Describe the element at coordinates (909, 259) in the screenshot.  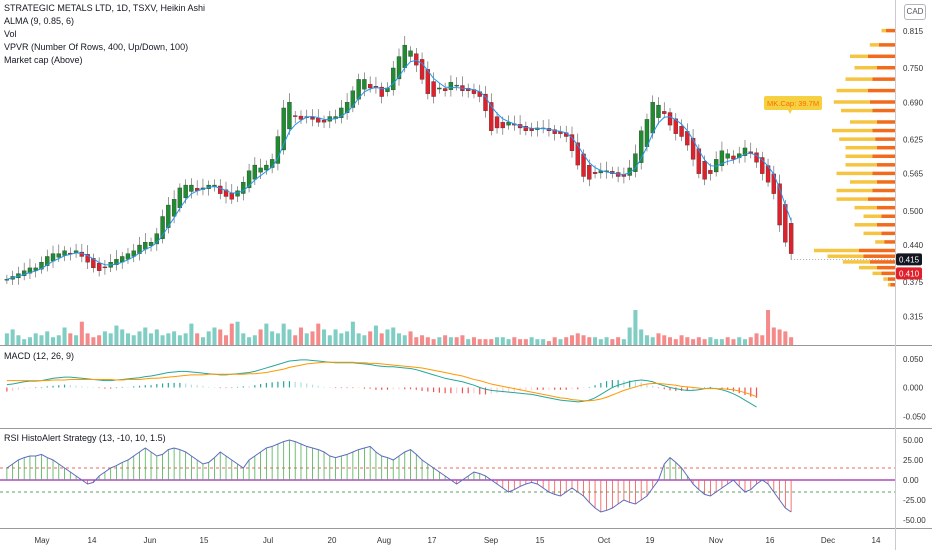
I see `last-price-text: 0.415` at that location.